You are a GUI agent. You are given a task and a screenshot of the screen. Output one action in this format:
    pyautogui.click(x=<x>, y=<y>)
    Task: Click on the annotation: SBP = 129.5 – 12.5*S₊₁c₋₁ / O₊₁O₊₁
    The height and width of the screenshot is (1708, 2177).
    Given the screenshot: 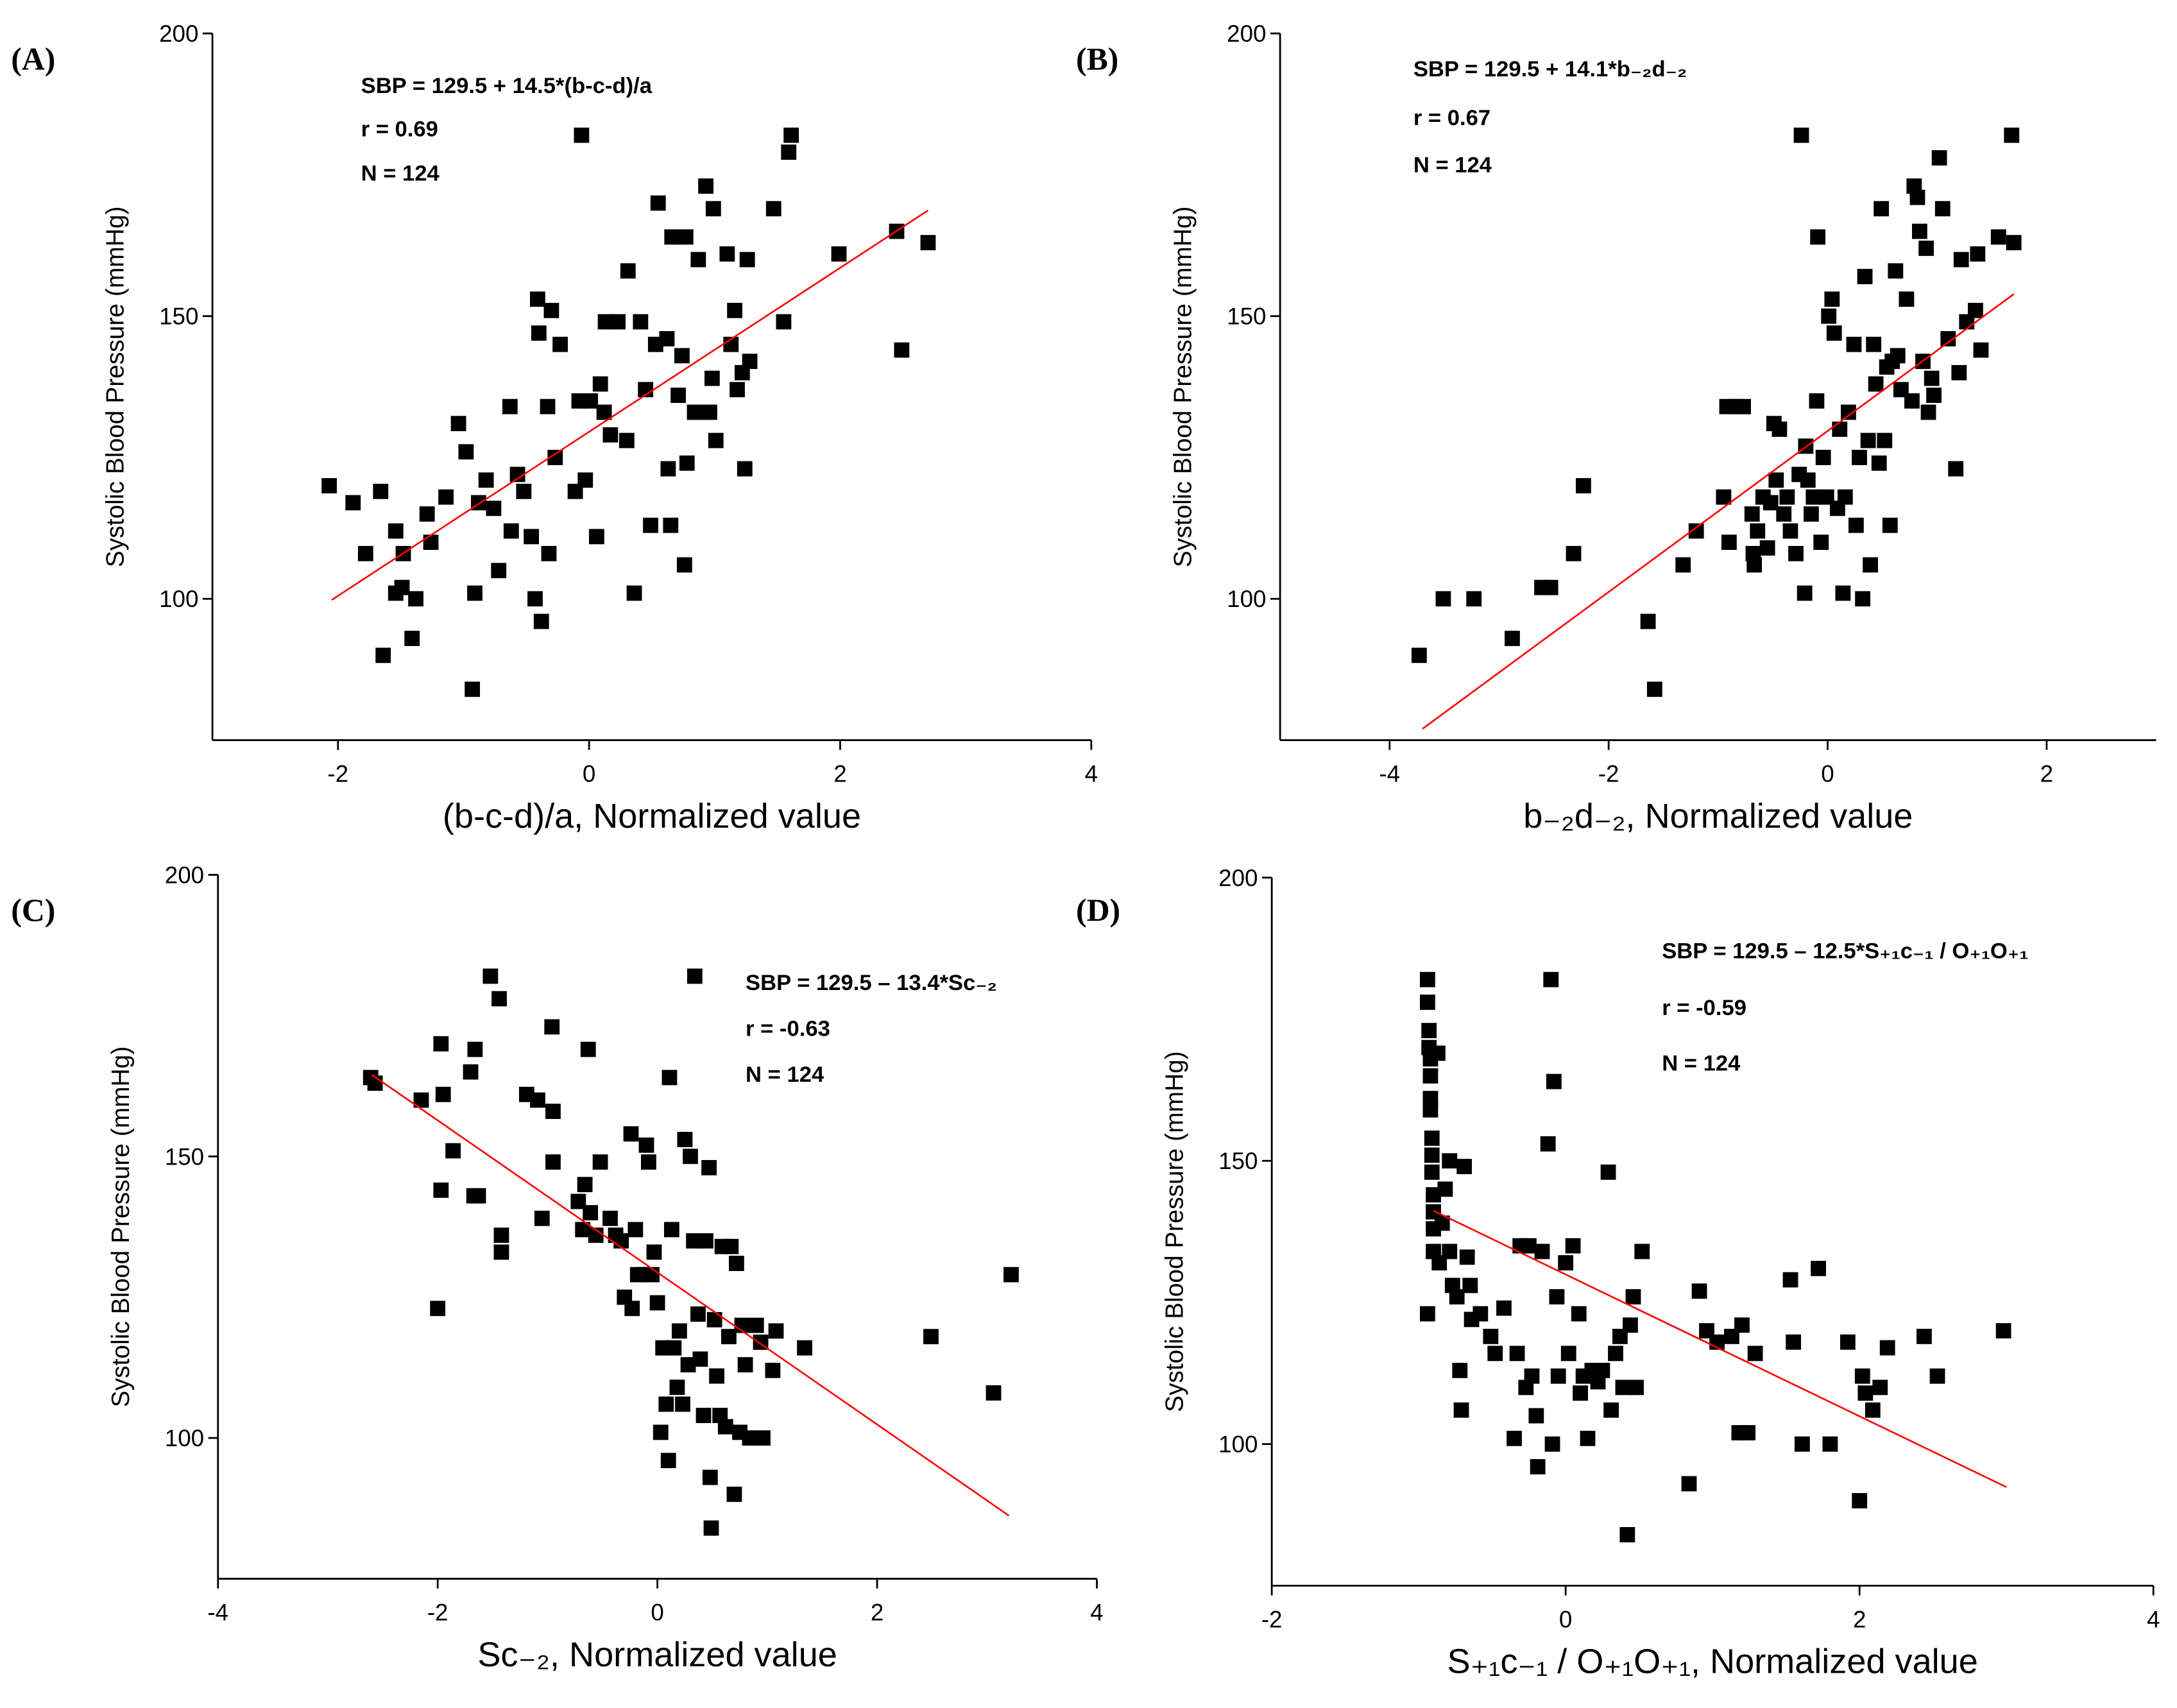 What is the action you would take?
    pyautogui.click(x=1845, y=951)
    